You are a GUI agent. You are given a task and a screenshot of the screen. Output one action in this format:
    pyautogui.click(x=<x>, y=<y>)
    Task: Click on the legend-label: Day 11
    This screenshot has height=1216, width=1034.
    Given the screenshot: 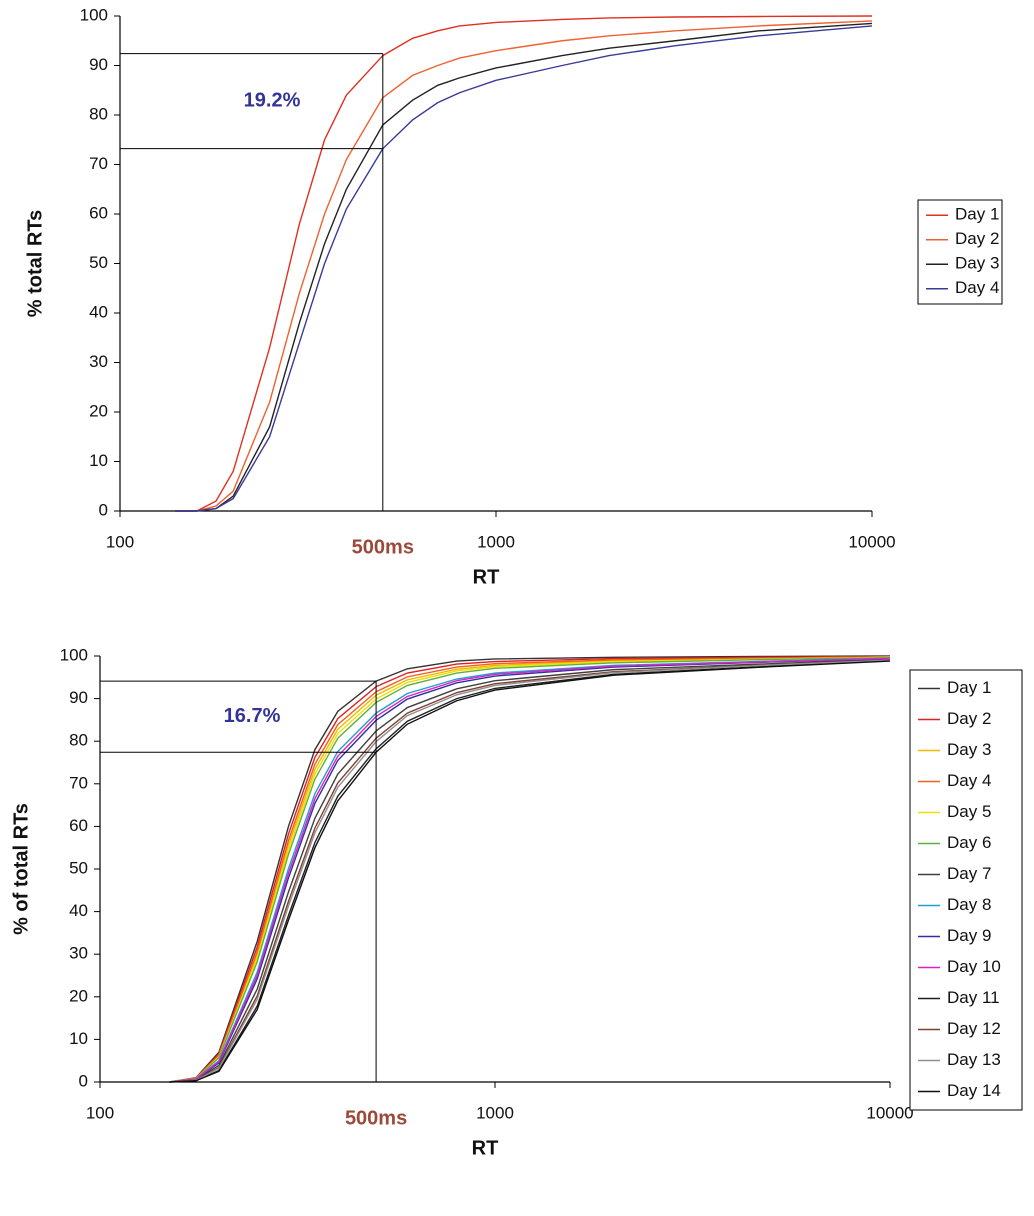 What is the action you would take?
    pyautogui.click(x=973, y=997)
    